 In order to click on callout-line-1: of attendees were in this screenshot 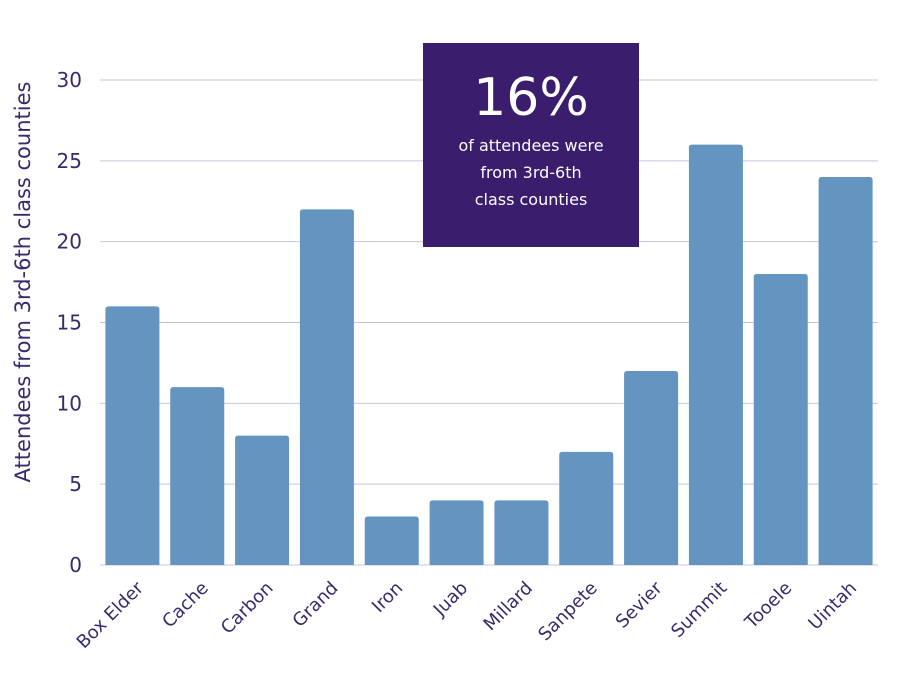, I will do `click(530, 145)`.